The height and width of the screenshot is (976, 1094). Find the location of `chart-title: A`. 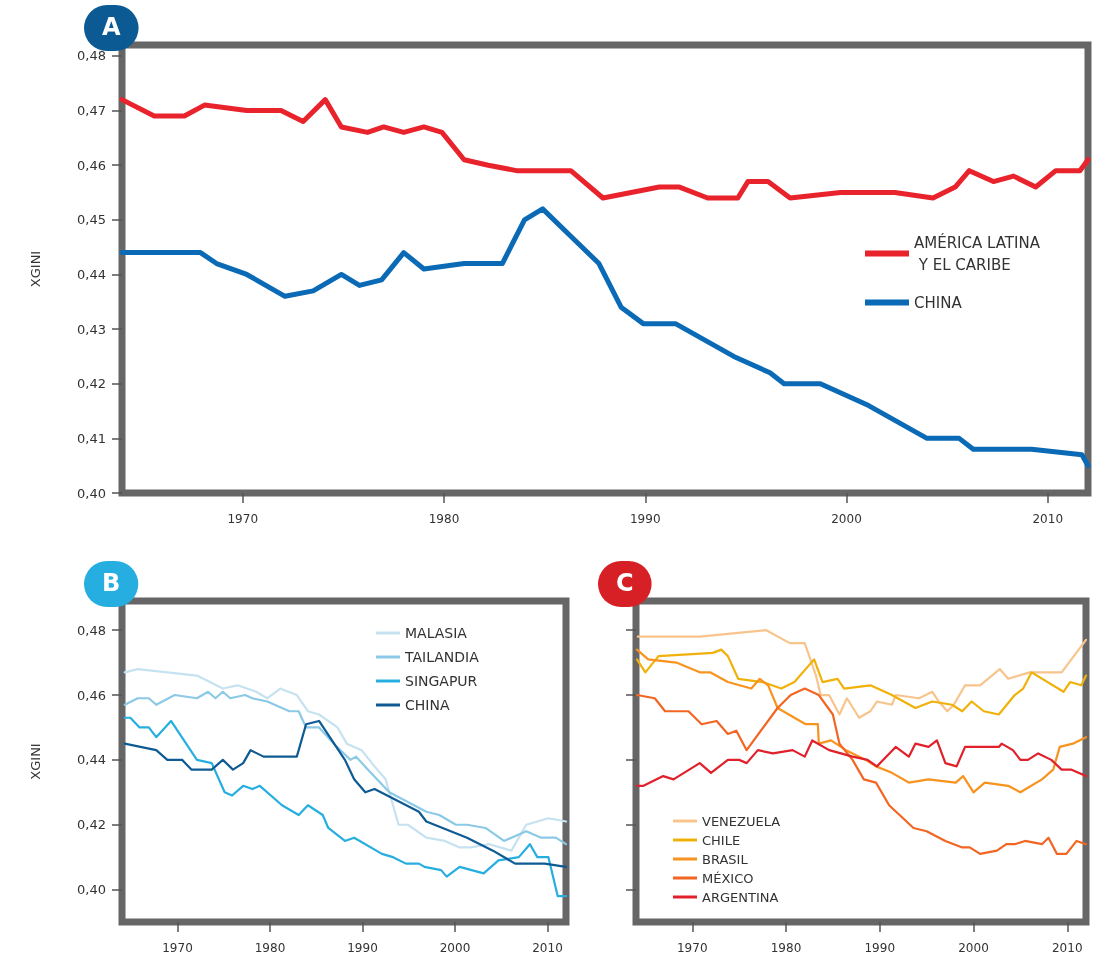

chart-title: A is located at coordinates (111, 27).